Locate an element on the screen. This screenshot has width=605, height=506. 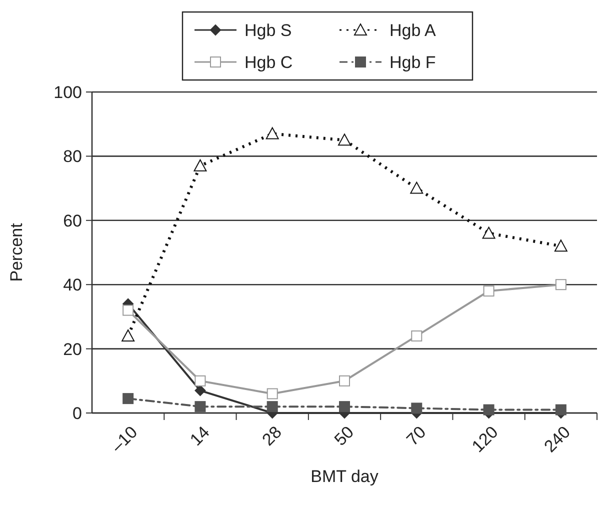
y-tick-label: 20 is located at coordinates (72, 349).